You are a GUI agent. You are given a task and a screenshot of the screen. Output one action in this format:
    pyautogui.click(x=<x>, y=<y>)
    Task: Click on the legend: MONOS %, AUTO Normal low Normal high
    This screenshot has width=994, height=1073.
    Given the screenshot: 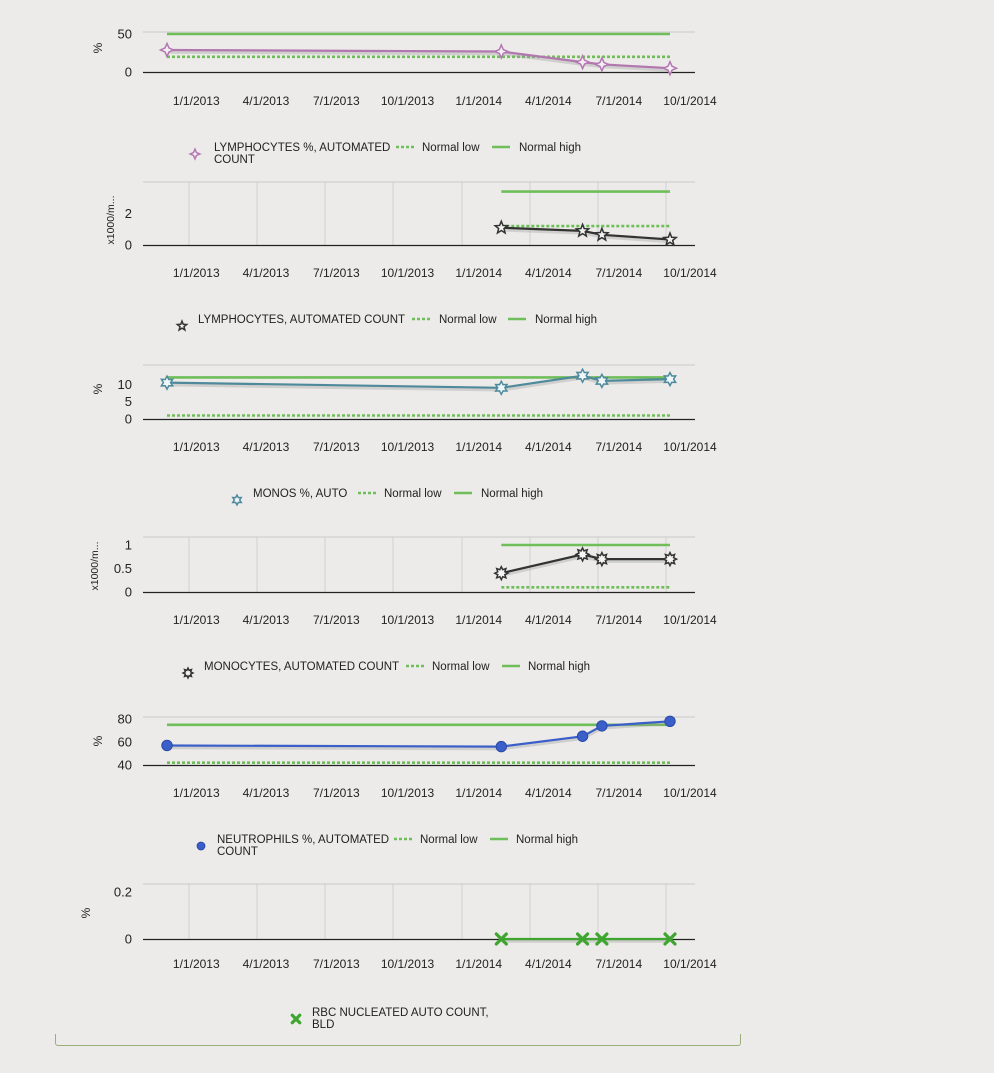 What is the action you would take?
    pyautogui.click(x=387, y=497)
    